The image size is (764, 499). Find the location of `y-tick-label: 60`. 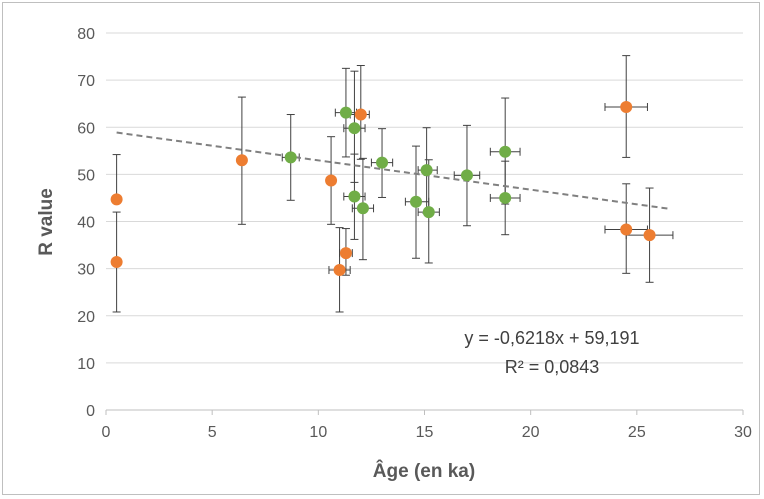

y-tick-label: 60 is located at coordinates (86, 128).